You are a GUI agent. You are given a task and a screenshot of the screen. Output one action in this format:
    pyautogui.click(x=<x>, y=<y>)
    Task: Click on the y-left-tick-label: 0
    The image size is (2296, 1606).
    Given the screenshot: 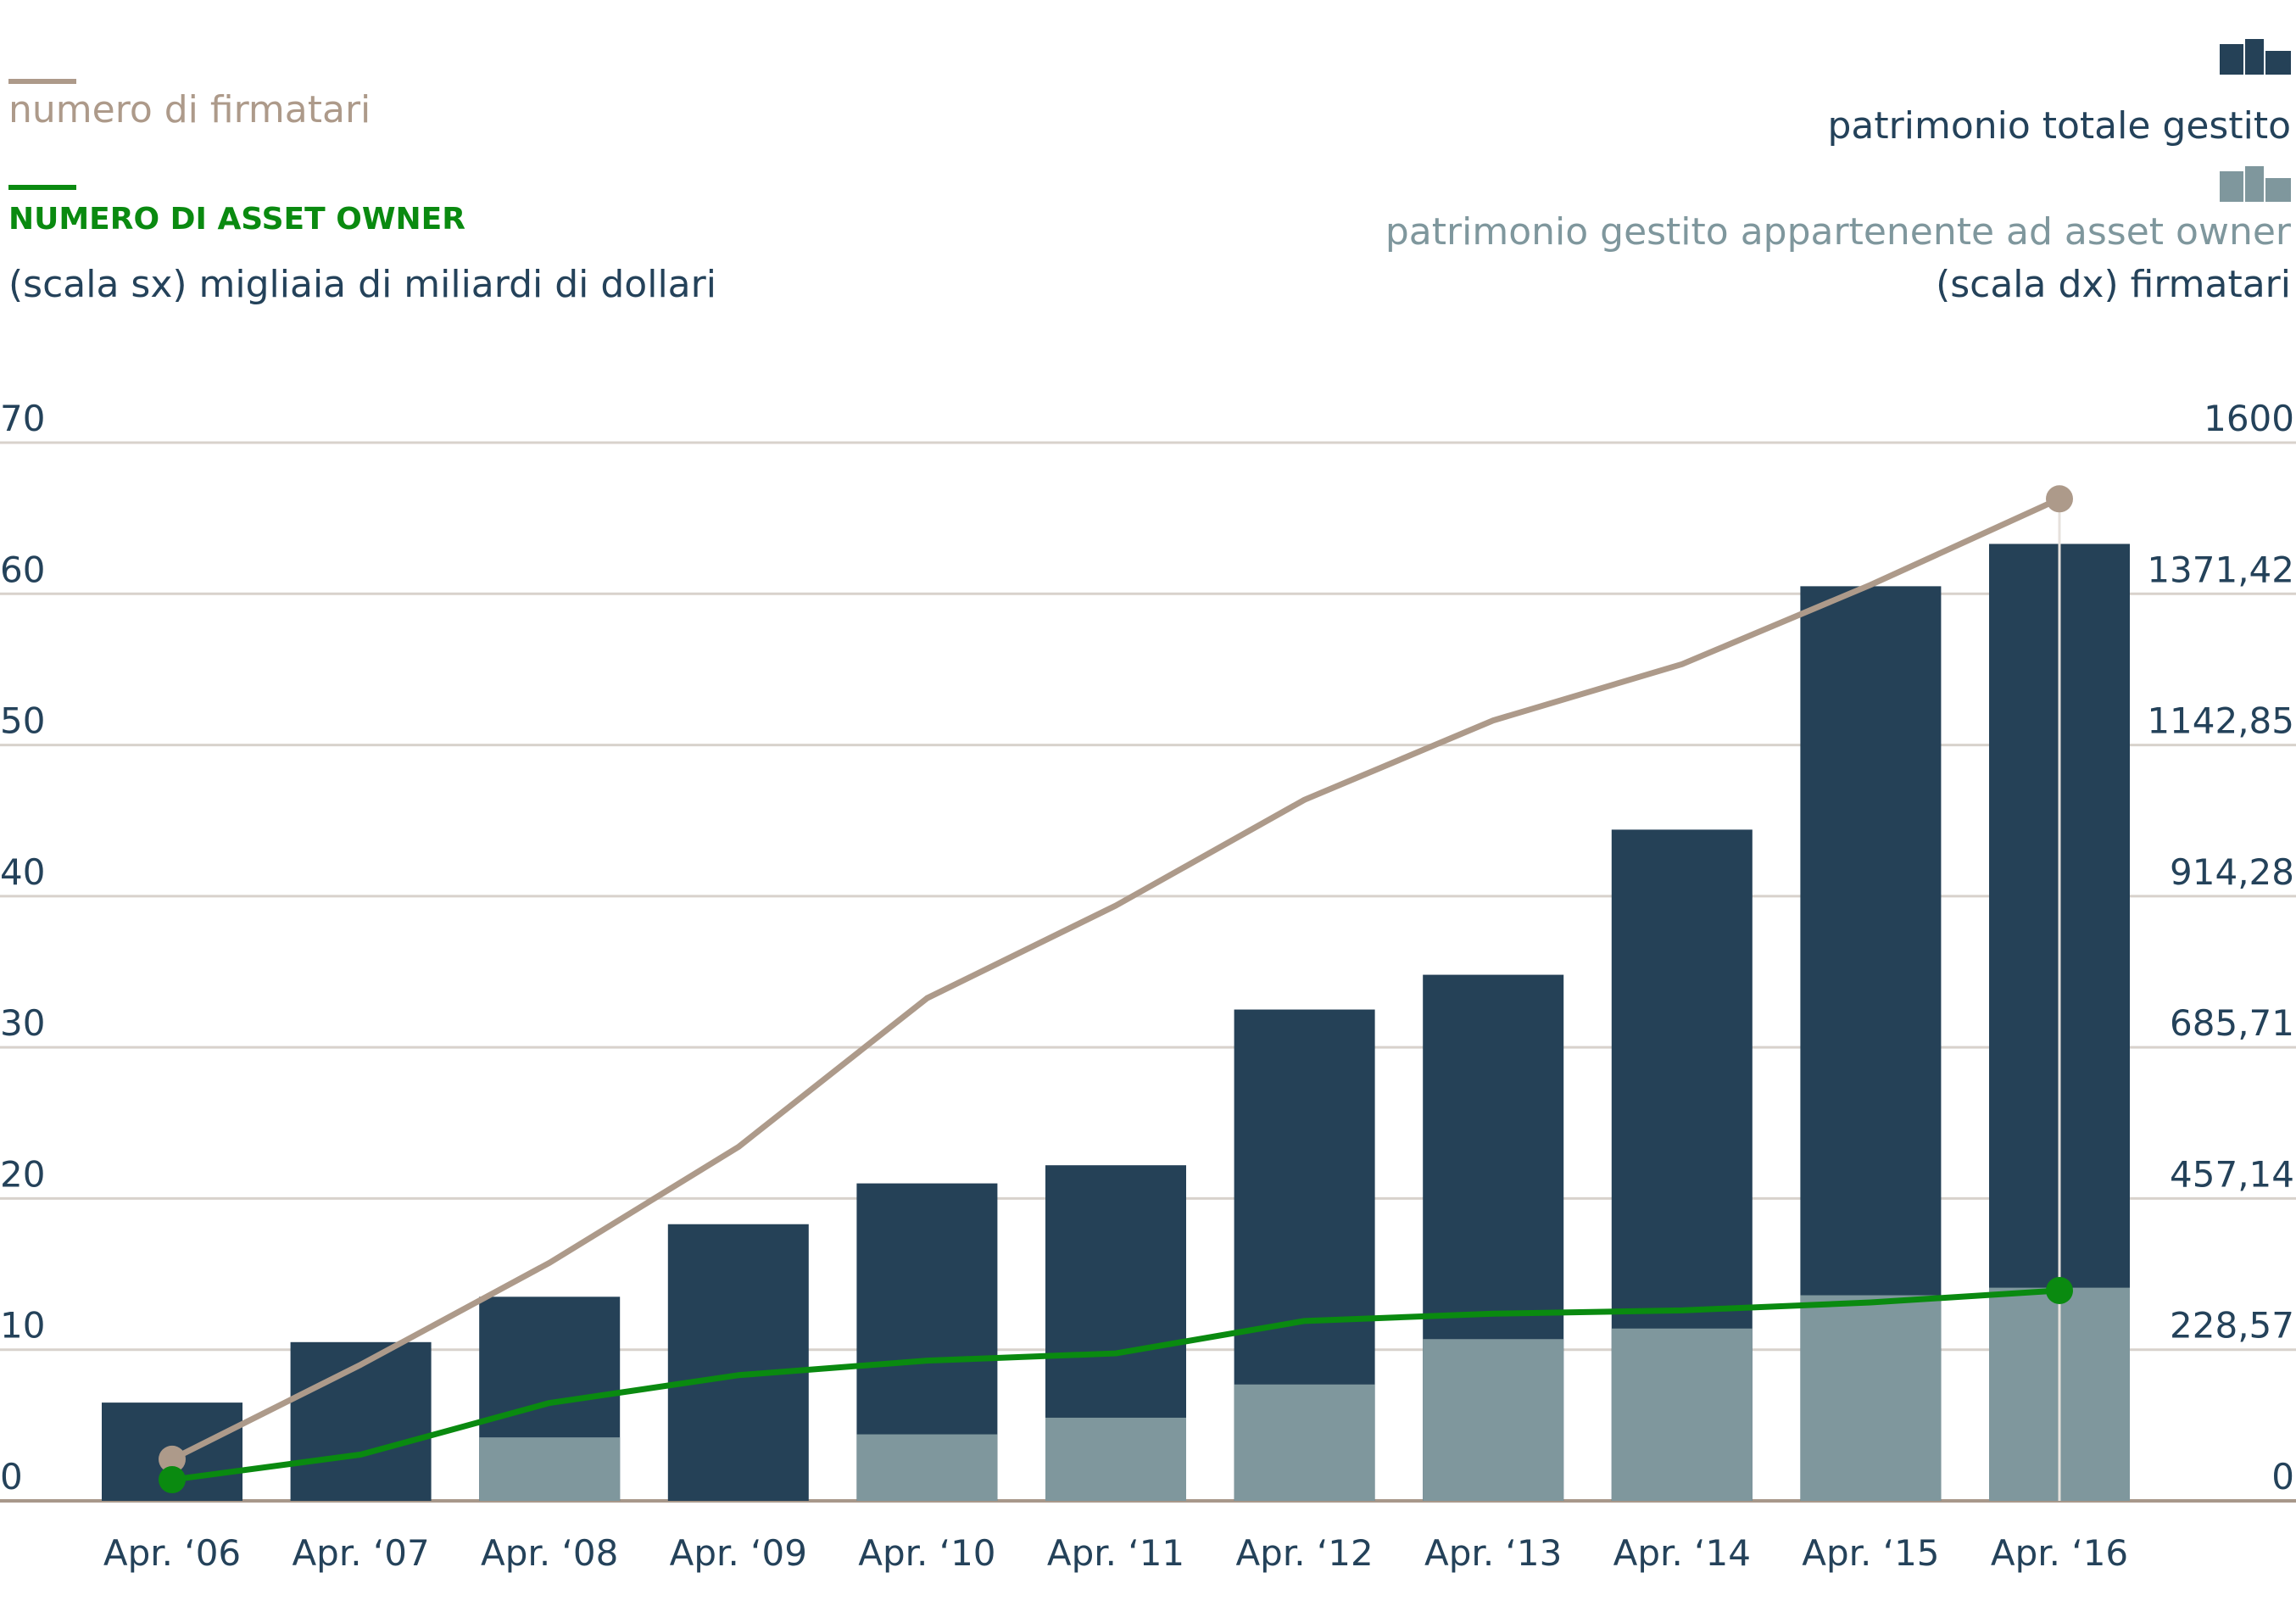 What is the action you would take?
    pyautogui.click(x=11, y=1476)
    